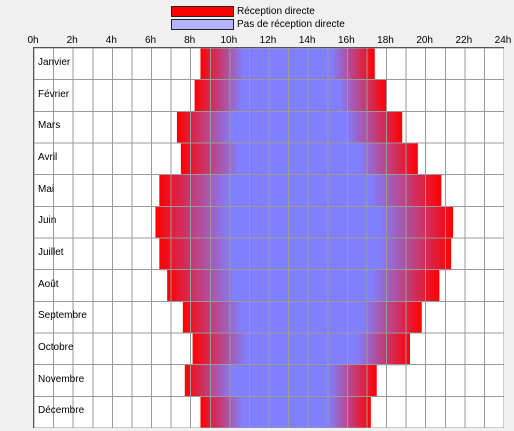  Describe the element at coordinates (54, 62) in the screenshot. I see `month-label: Janvier` at that location.